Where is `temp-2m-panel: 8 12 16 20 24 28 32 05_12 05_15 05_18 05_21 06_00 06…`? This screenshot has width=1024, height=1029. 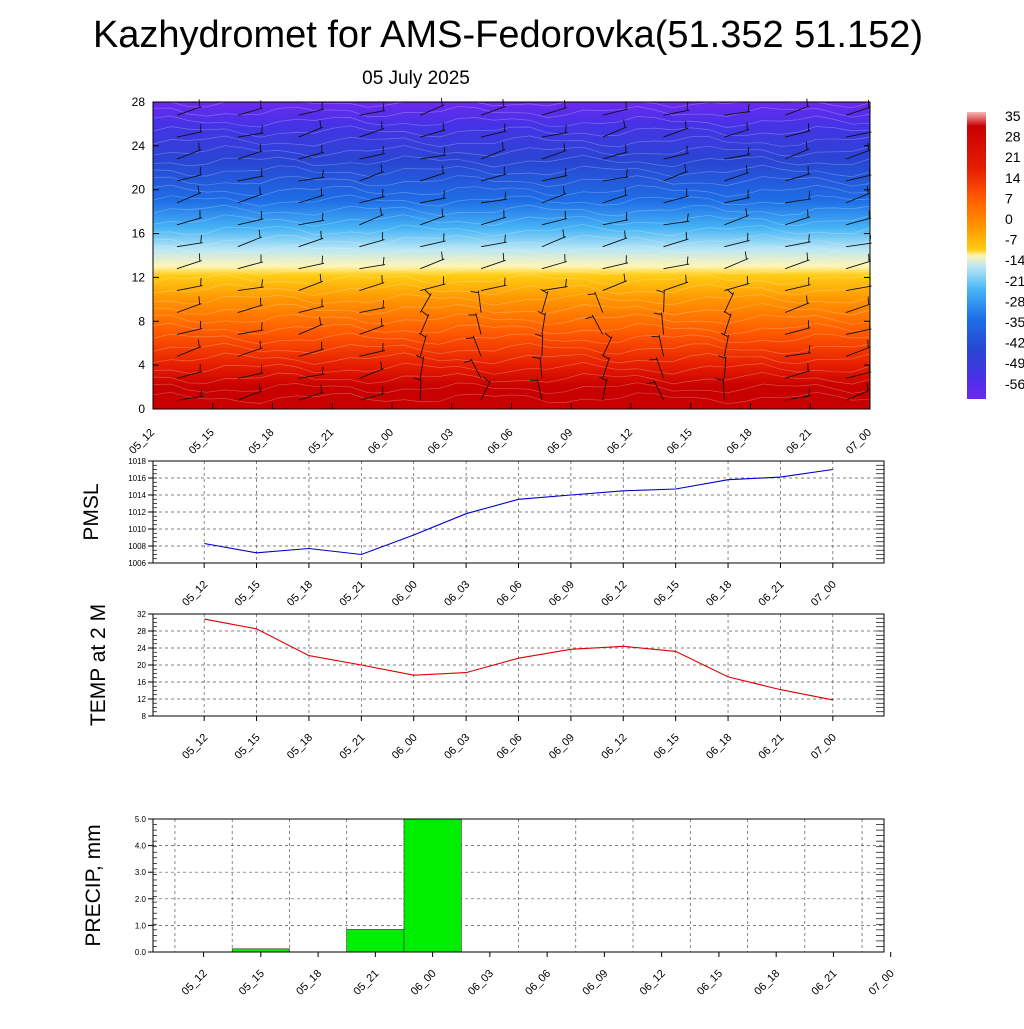 temp-2m-panel: 8 12 16 20 24 28 32 05_12 05_15 05_18 05_21 06_00 06… is located at coordinates (485, 683).